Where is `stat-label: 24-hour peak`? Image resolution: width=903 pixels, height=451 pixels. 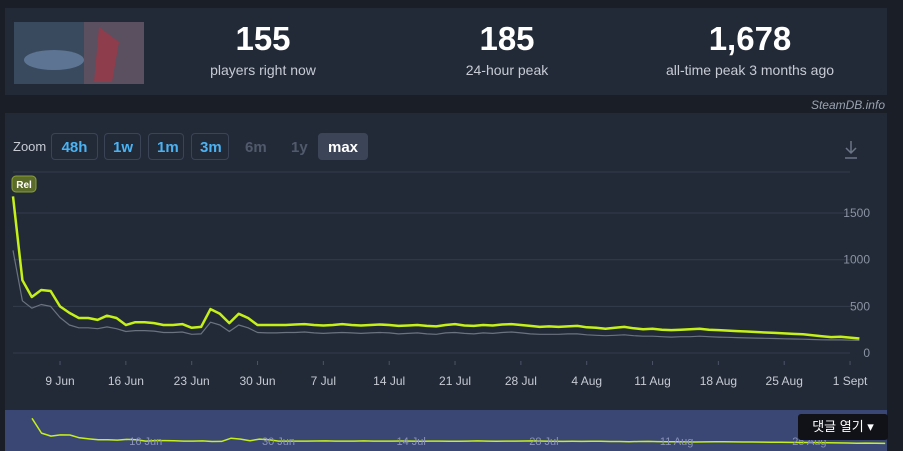 stat-label: 24-hour peak is located at coordinates (507, 70).